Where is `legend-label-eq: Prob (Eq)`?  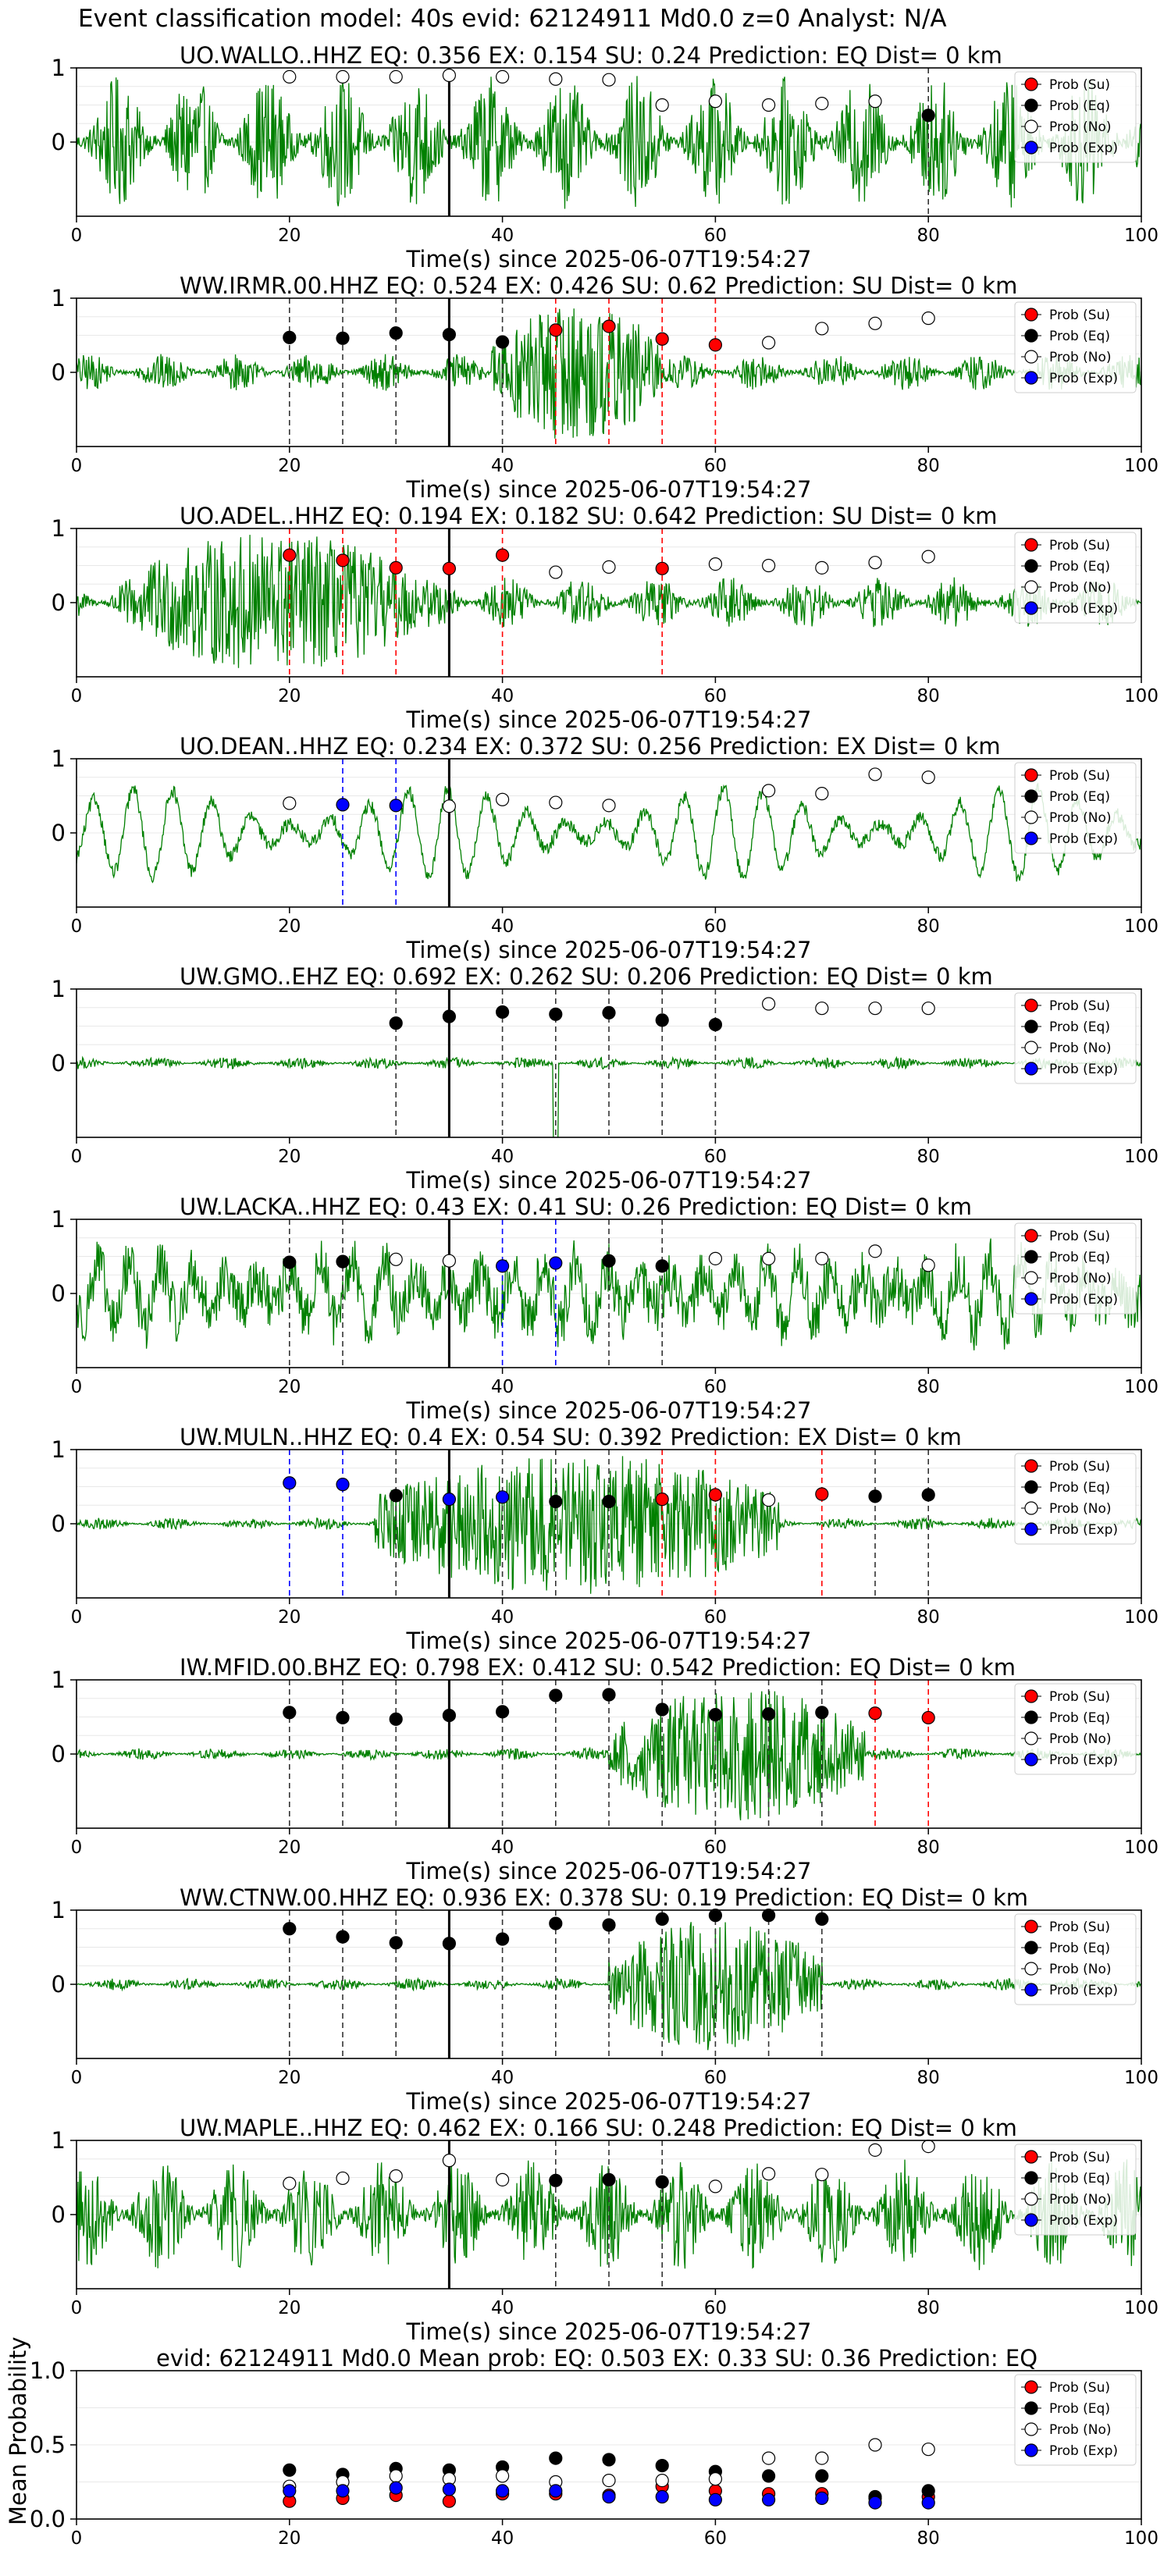 legend-label-eq: Prob (Eq) is located at coordinates (1079, 797).